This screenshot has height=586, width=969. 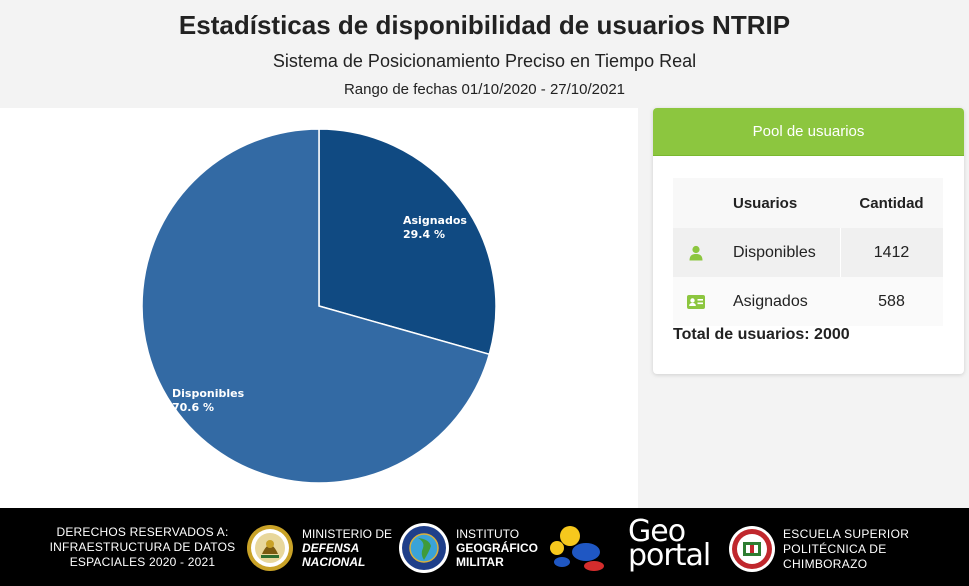 I want to click on geoportal-wordmark: Geo portal, so click(x=669, y=543).